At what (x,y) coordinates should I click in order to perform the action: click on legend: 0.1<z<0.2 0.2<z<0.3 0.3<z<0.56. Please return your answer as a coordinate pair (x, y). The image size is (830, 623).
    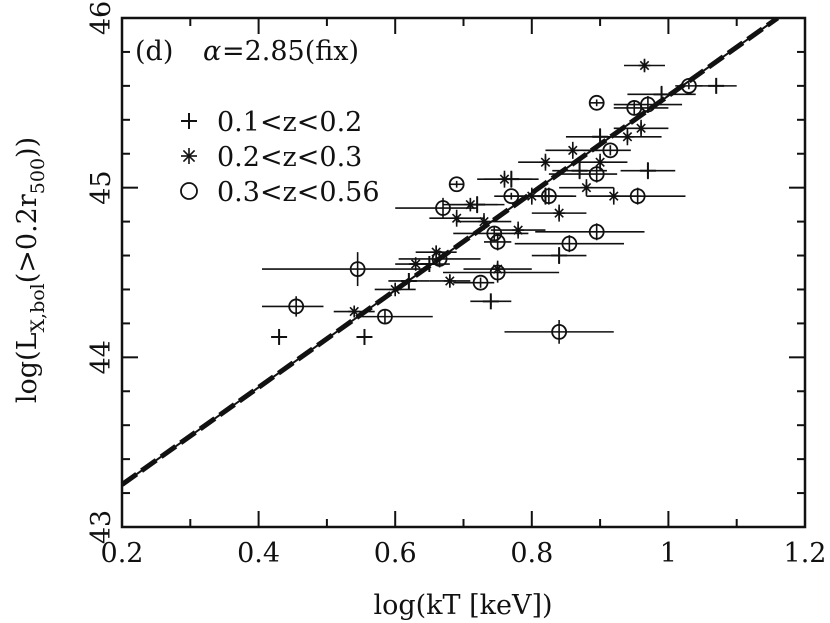
    Looking at the image, I should click on (280, 157).